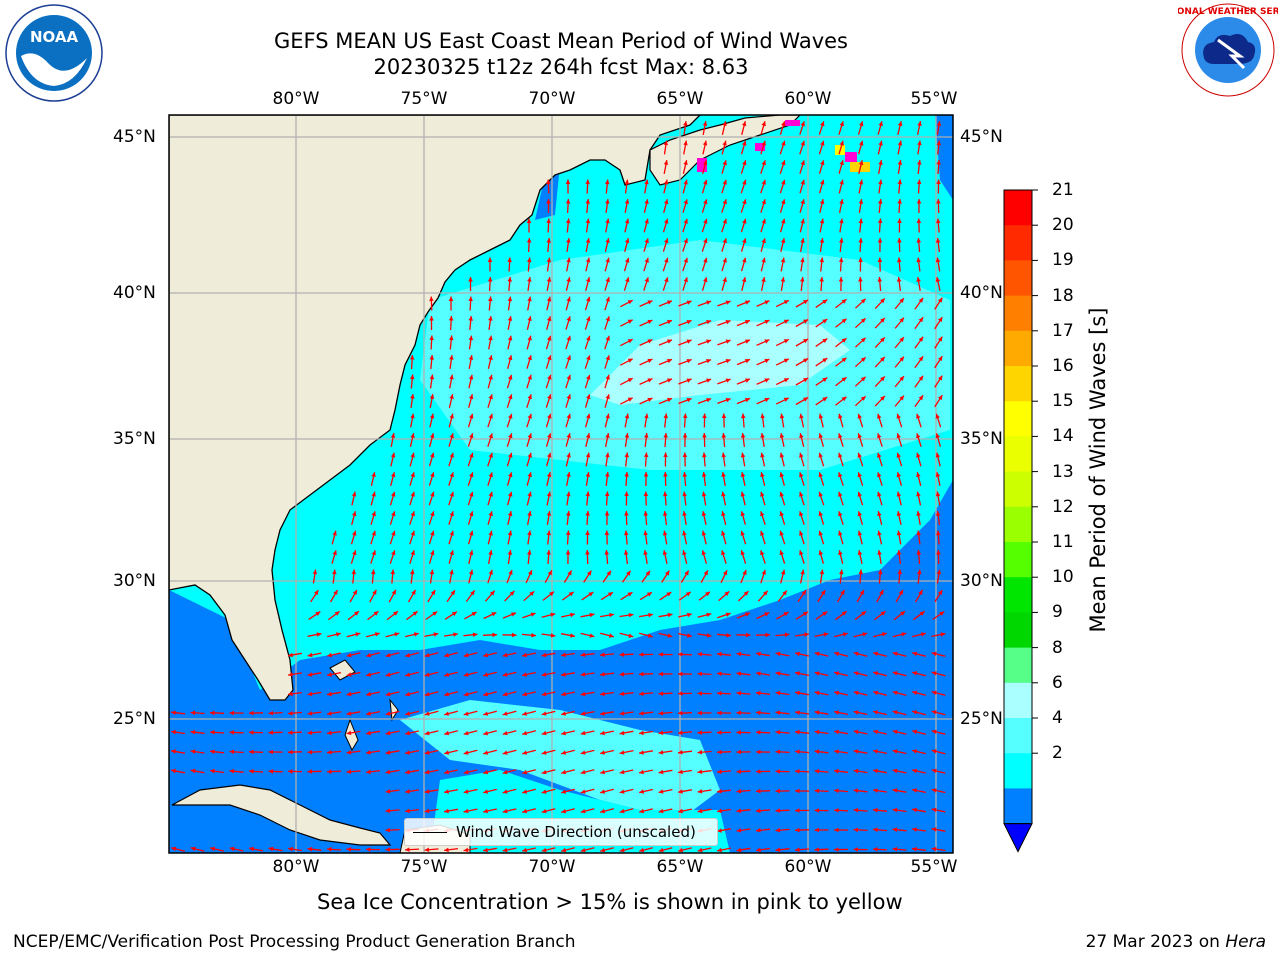 This screenshot has height=960, width=1280. Describe the element at coordinates (934, 99) in the screenshot. I see `lon-label-top: 55°W` at that location.